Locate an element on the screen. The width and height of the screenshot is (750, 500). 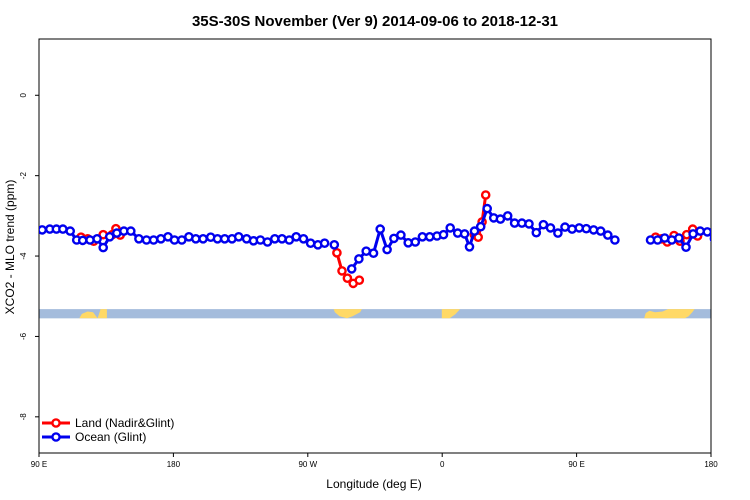
land-ocean-band is located at coordinates (375, 314).